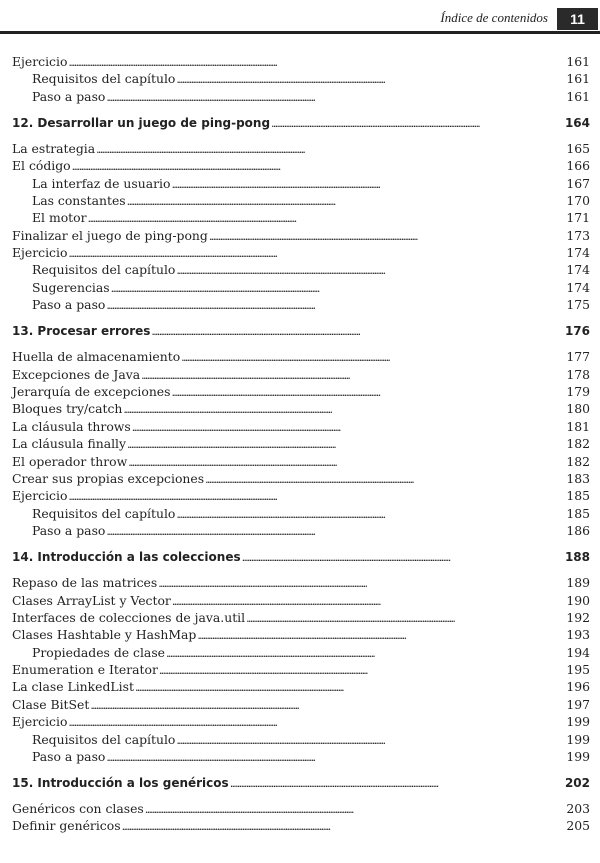  I want to click on toc-entry: La interfaz de usuario 167, so click(301, 183).